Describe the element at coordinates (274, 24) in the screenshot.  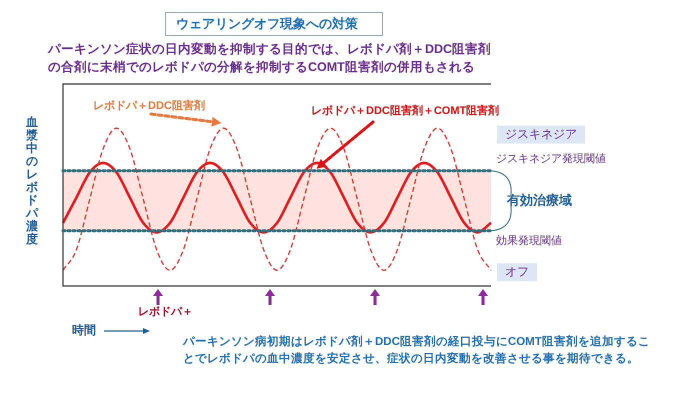
I see `chart-title: ウェアリングオフ現象への対策` at that location.